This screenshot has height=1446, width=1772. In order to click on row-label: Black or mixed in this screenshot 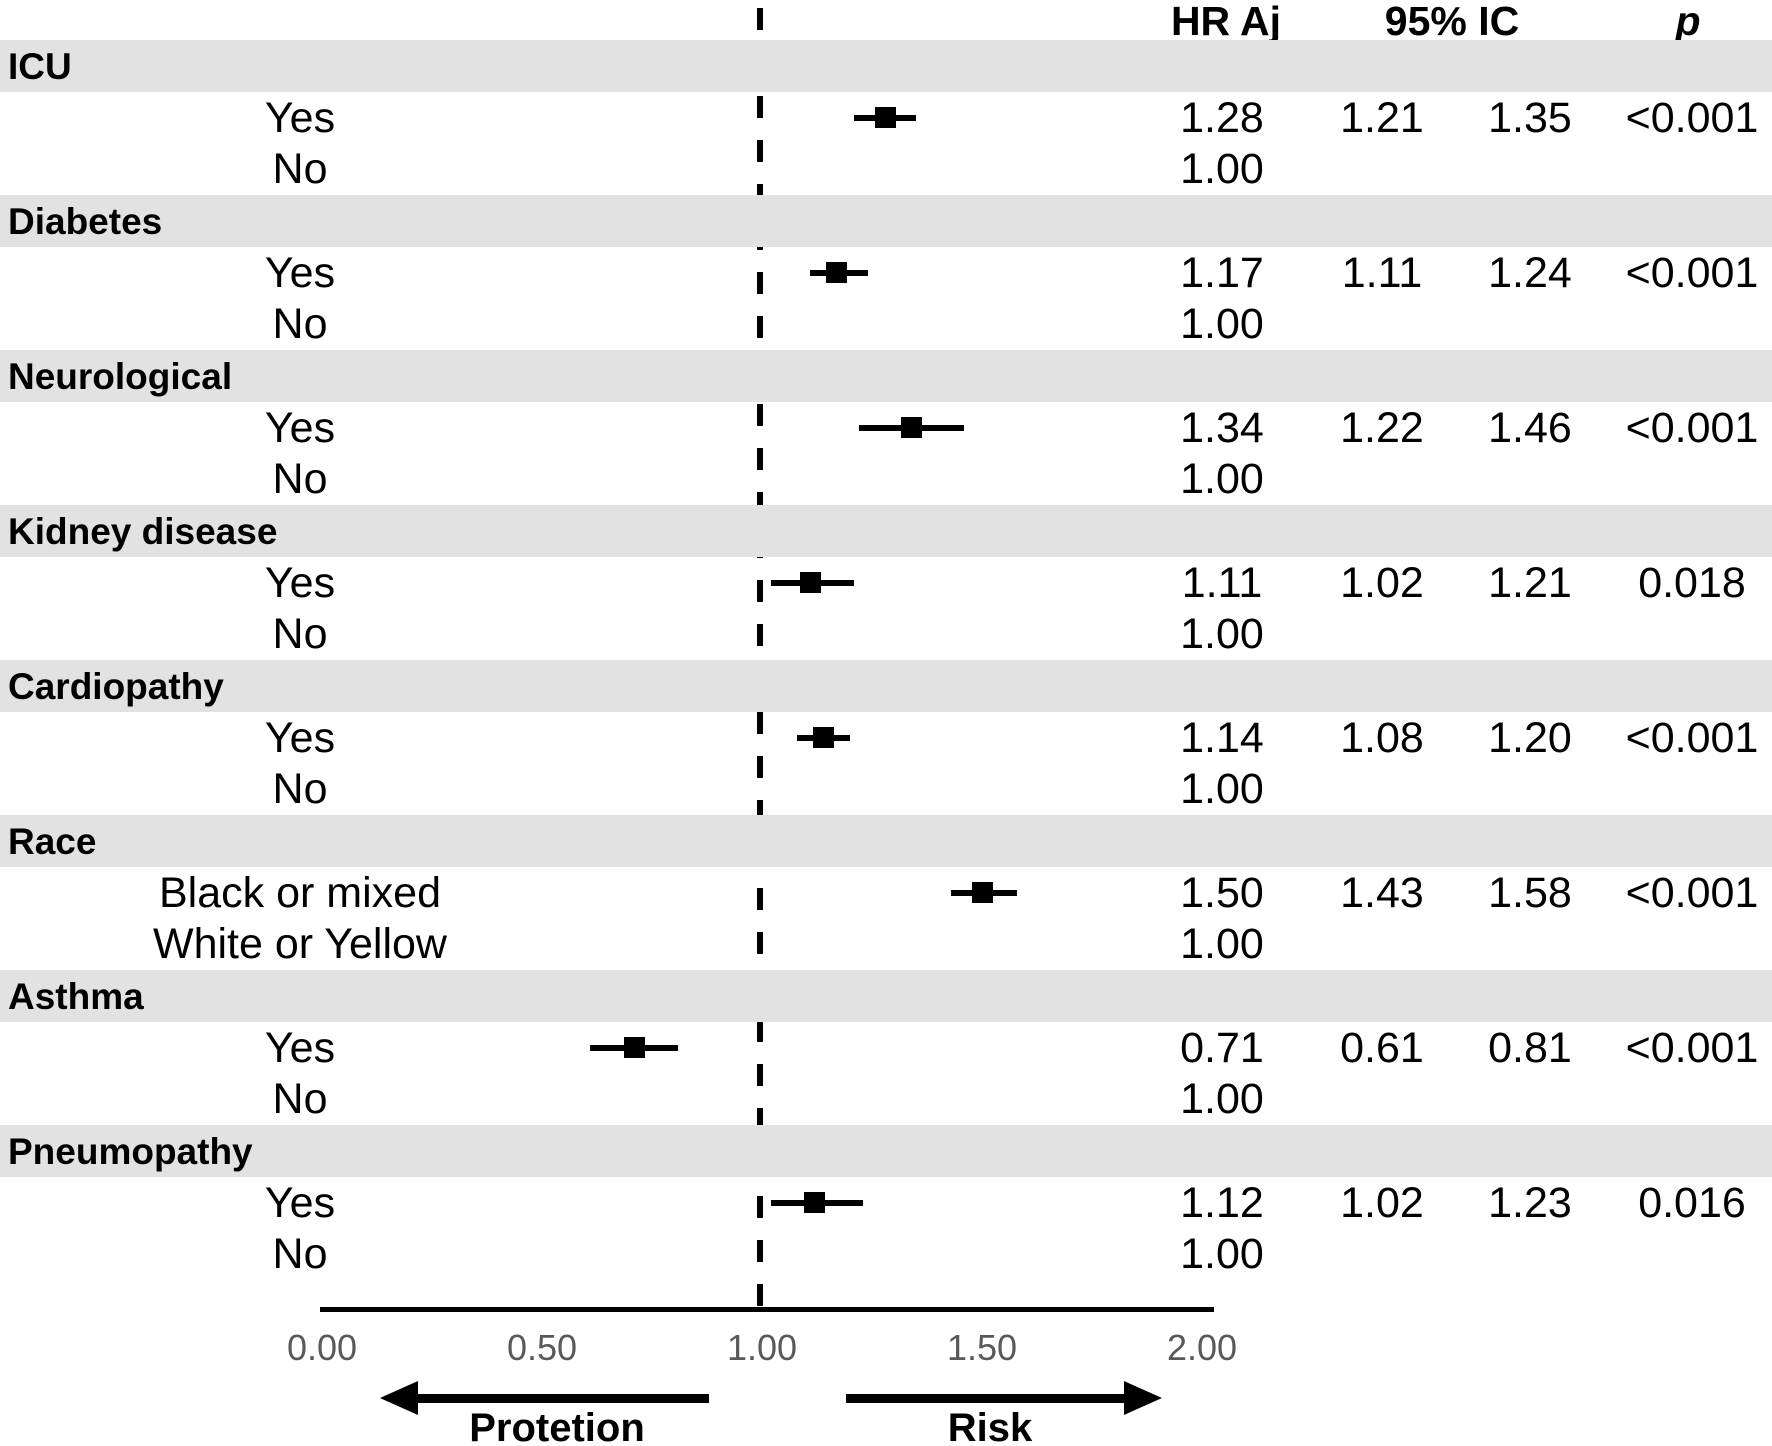, I will do `click(300, 892)`.